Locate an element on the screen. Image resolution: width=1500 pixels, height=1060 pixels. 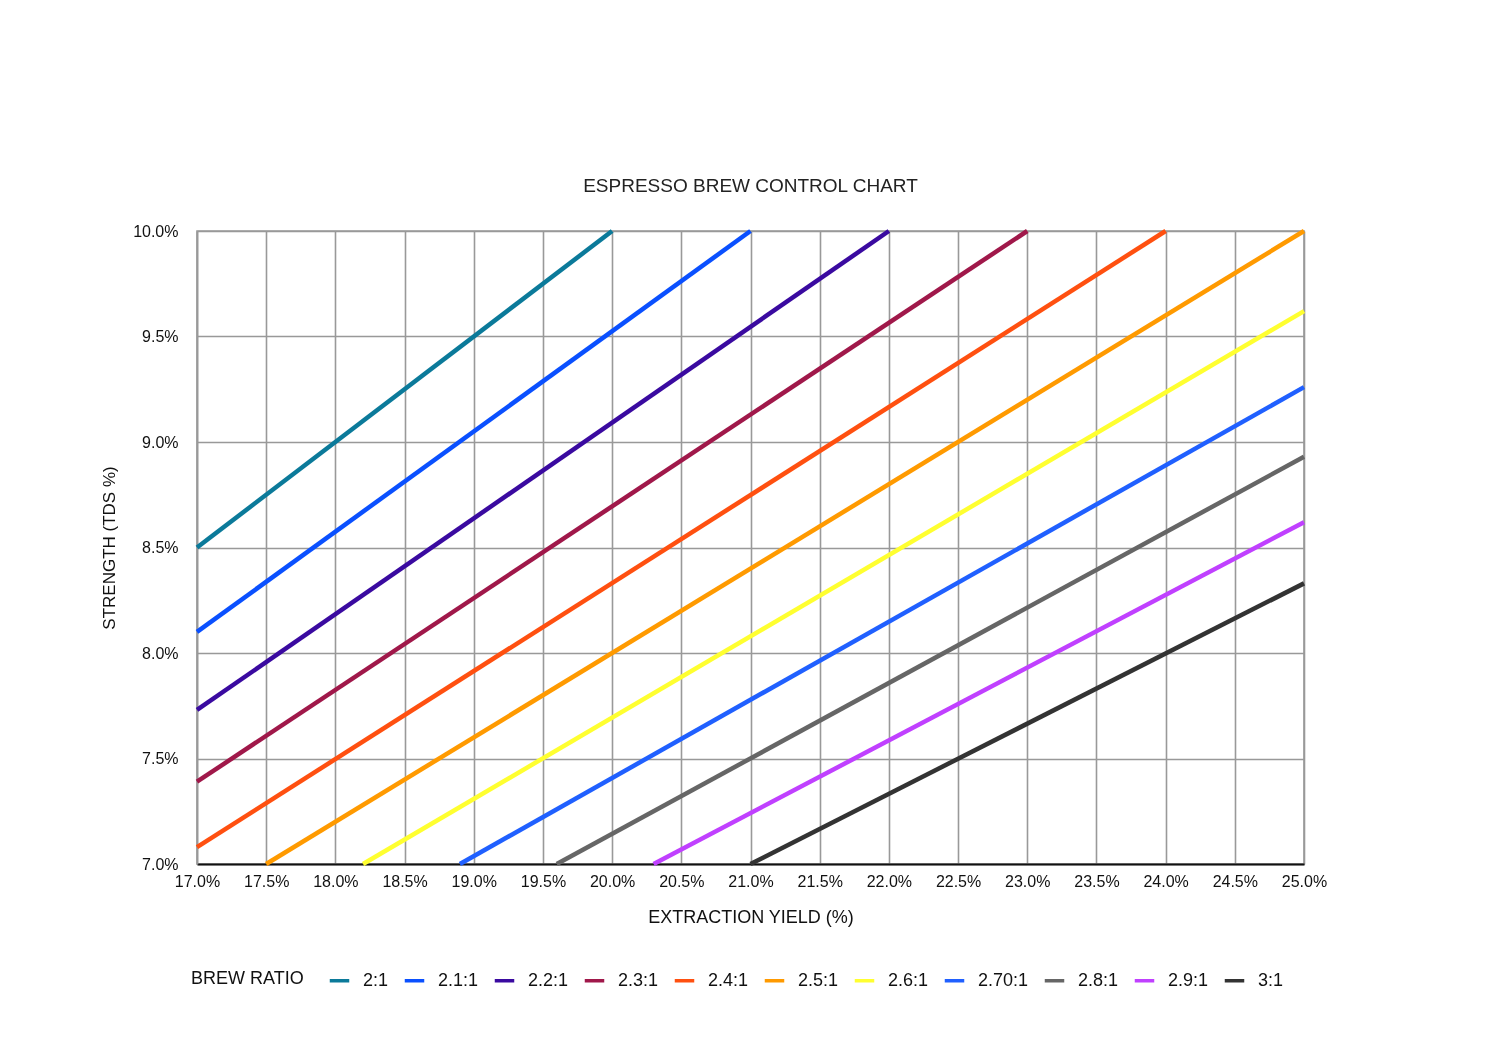
y-tick-label: 7.0% is located at coordinates (160, 864).